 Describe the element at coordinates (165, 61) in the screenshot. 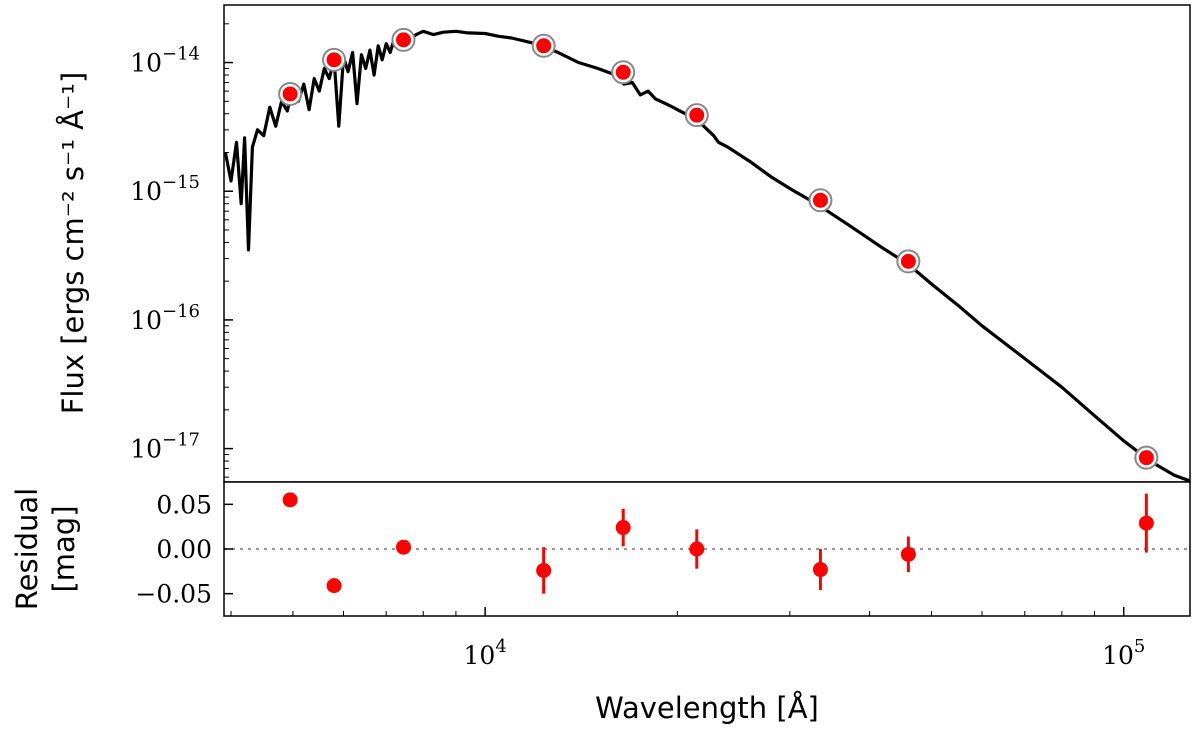

I see `flux-tick-label: 10−14` at that location.